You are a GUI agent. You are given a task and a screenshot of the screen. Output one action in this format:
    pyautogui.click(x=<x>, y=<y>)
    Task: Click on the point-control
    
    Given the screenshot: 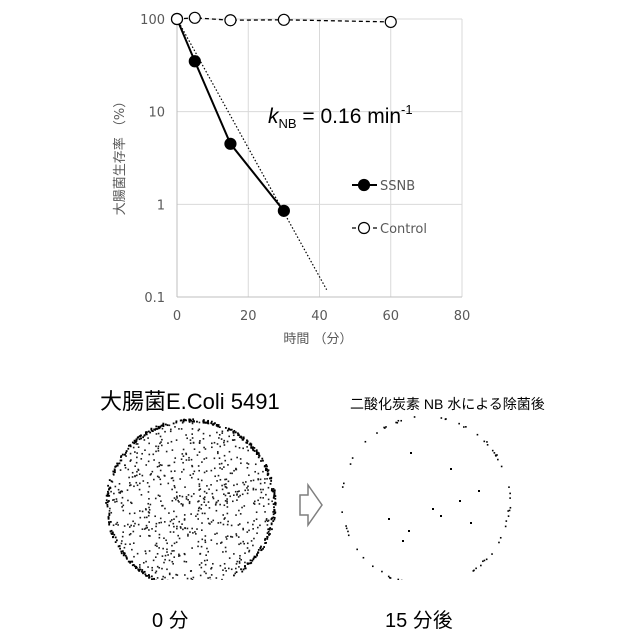 What is the action you would take?
    pyautogui.click(x=230, y=20)
    